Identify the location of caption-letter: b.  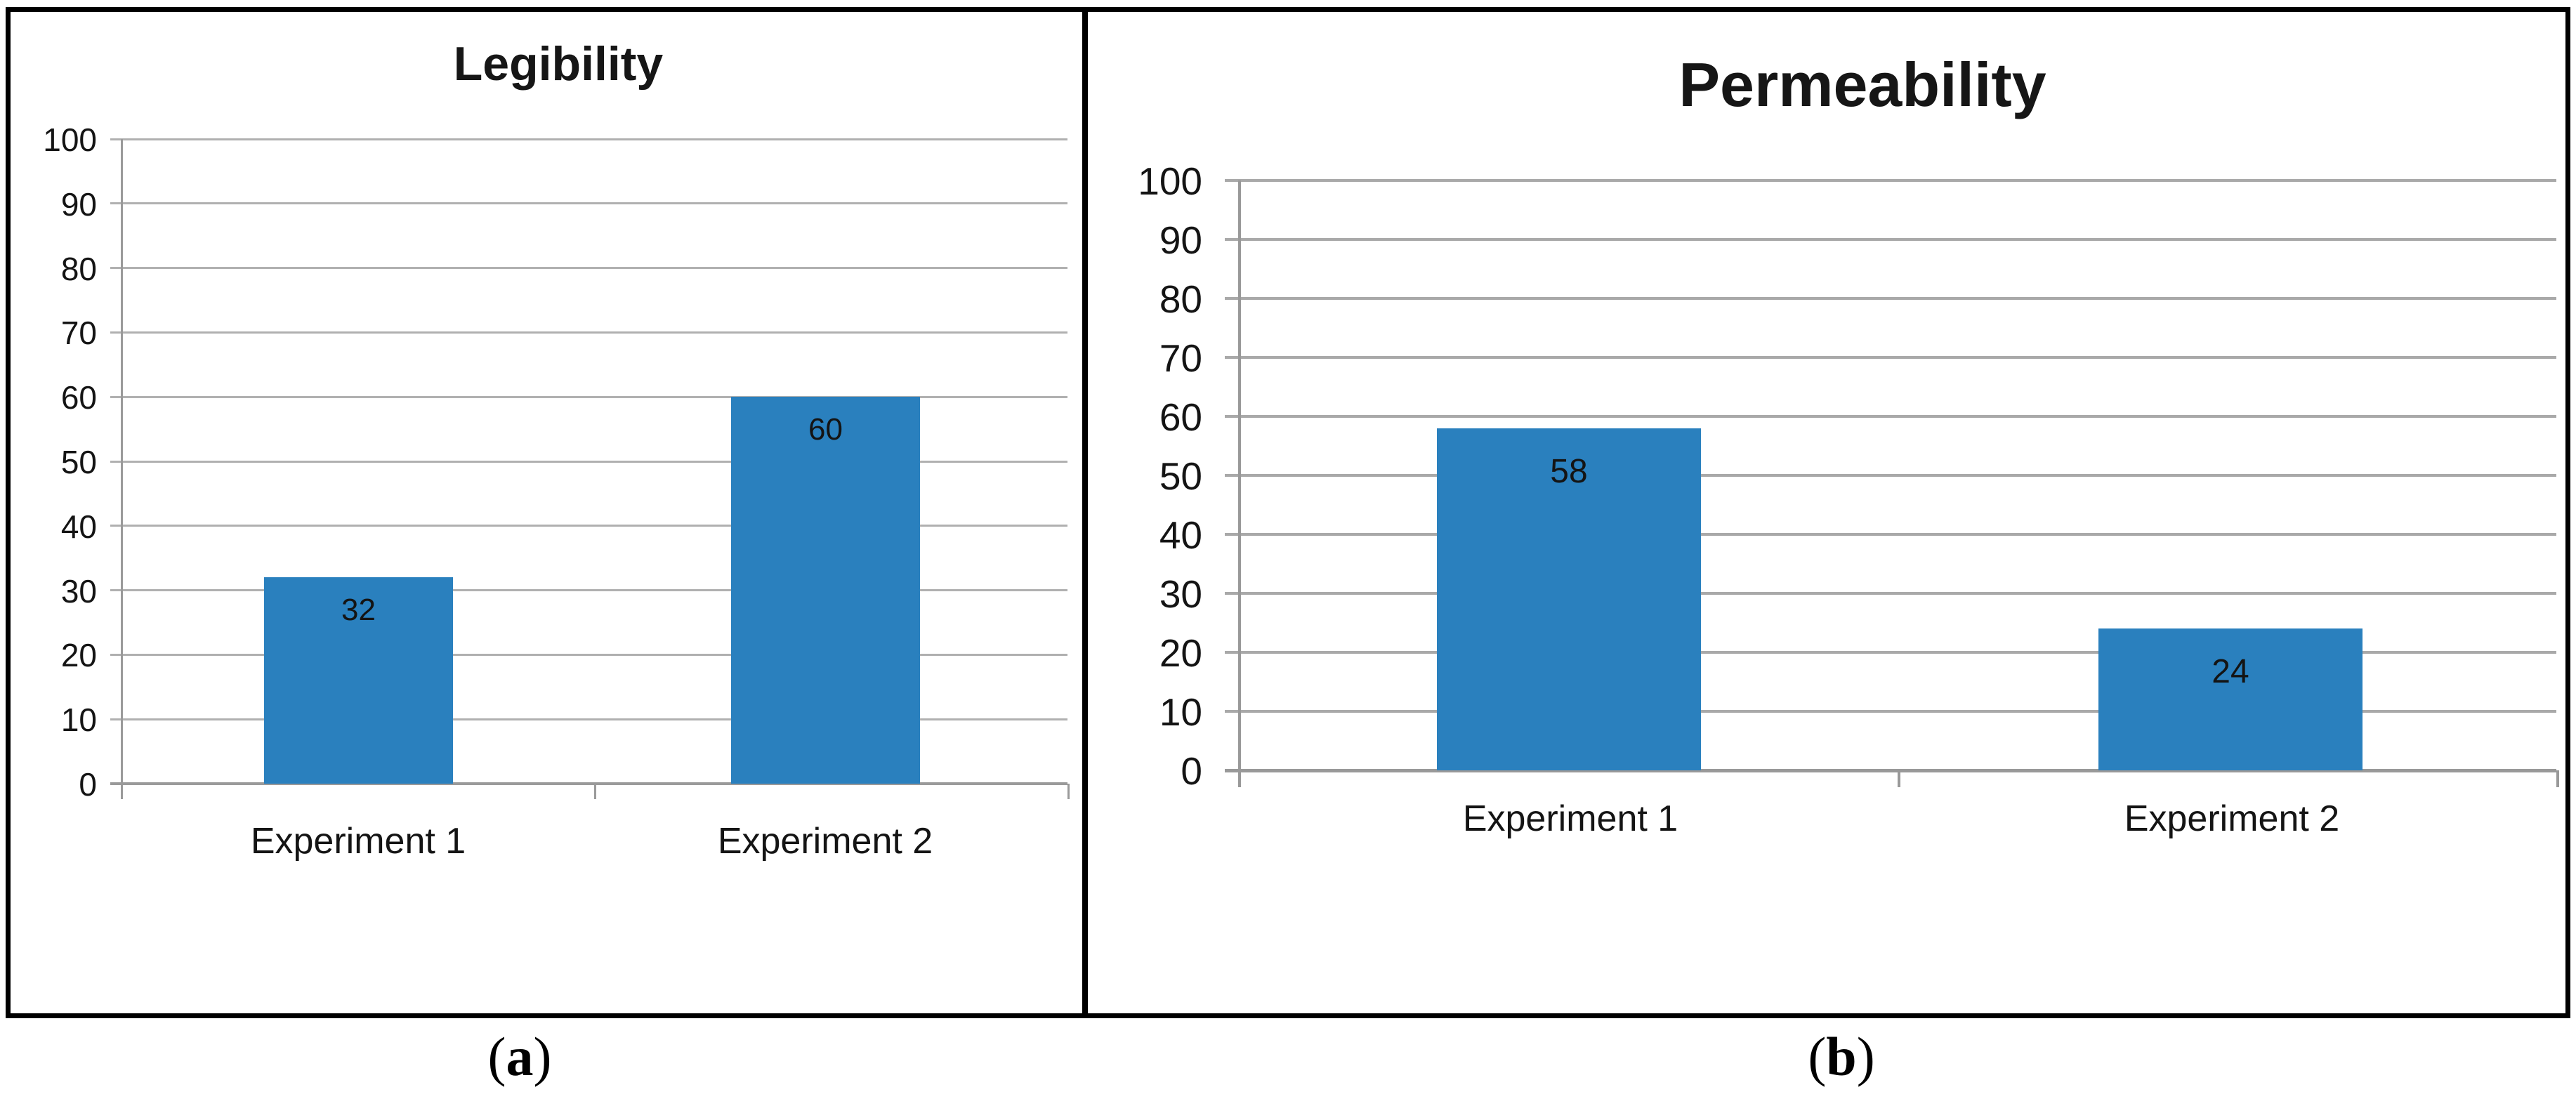
(1841, 1056).